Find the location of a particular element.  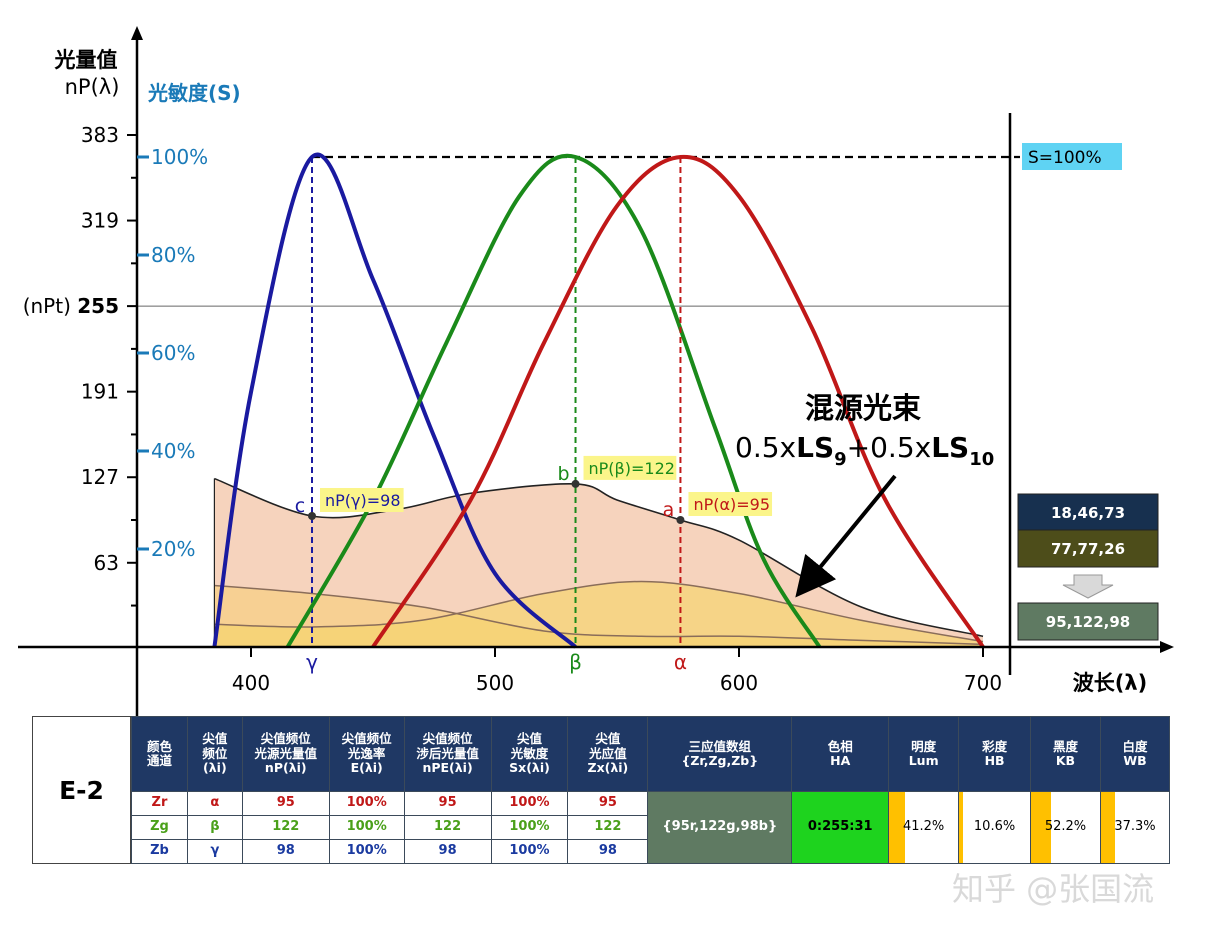

ls10-area is located at coordinates (598, 614).